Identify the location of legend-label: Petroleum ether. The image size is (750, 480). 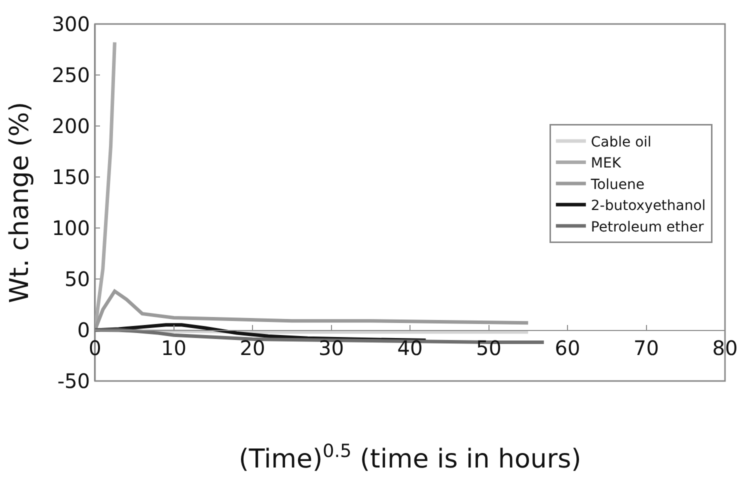
(647, 227).